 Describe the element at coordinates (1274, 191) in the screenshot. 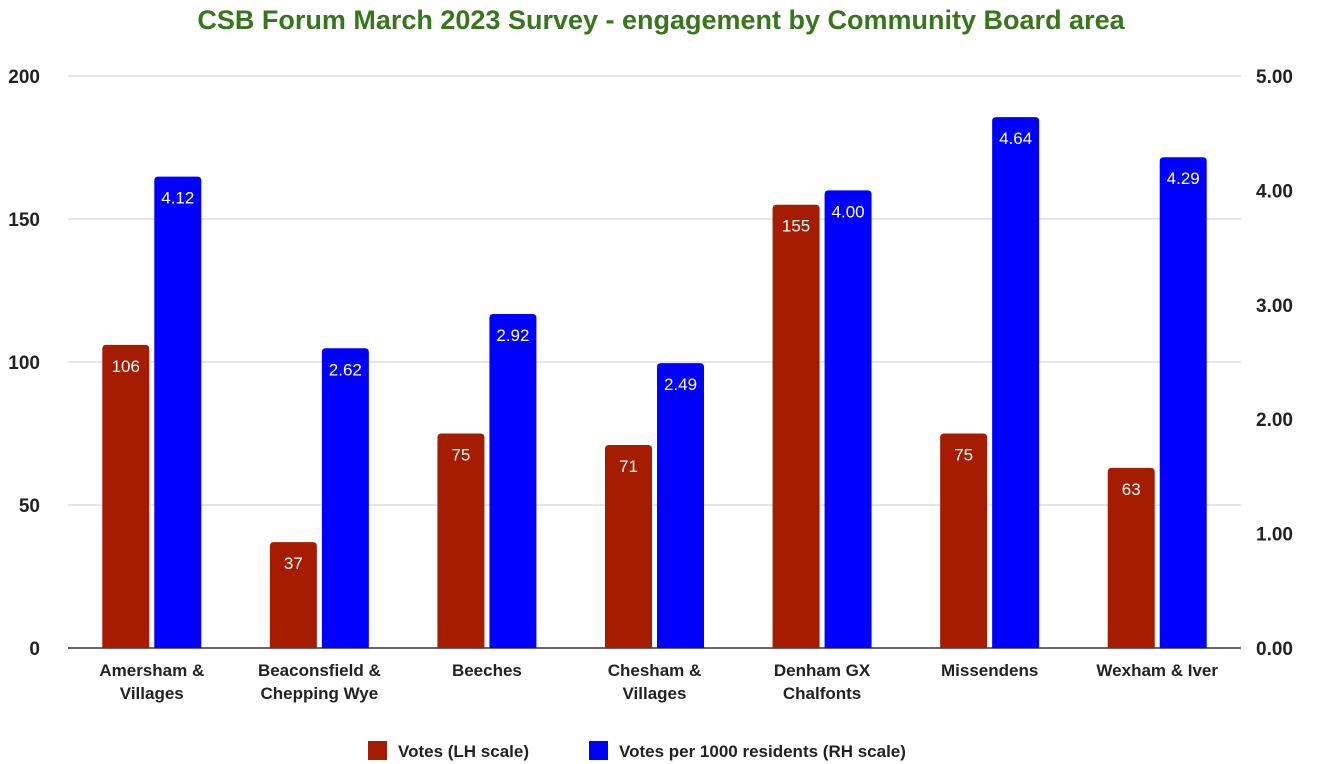

I see `right-tick-label: 4.00` at that location.